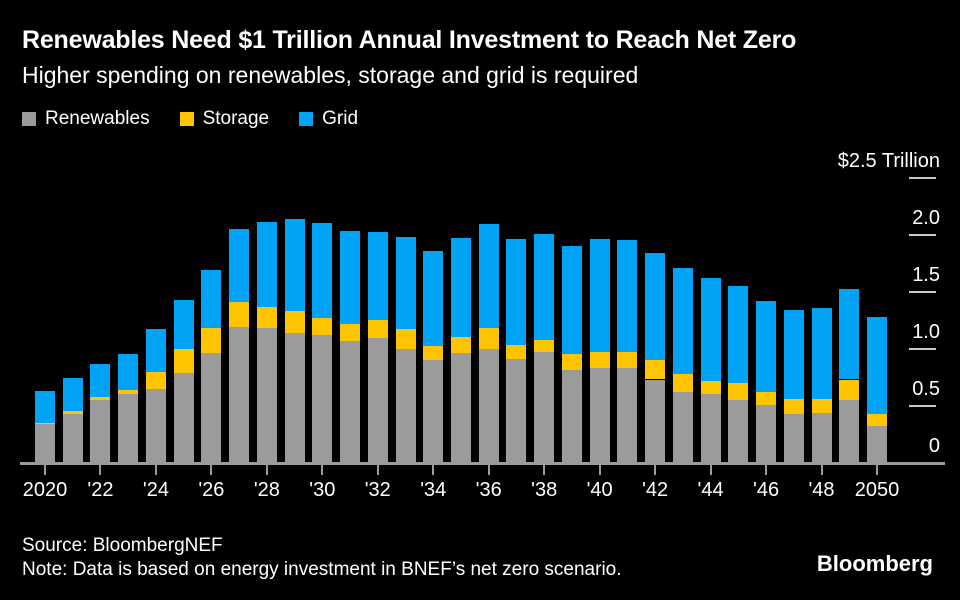 The width and height of the screenshot is (960, 600). Describe the element at coordinates (766, 470) in the screenshot. I see `x-tick-2046` at that location.